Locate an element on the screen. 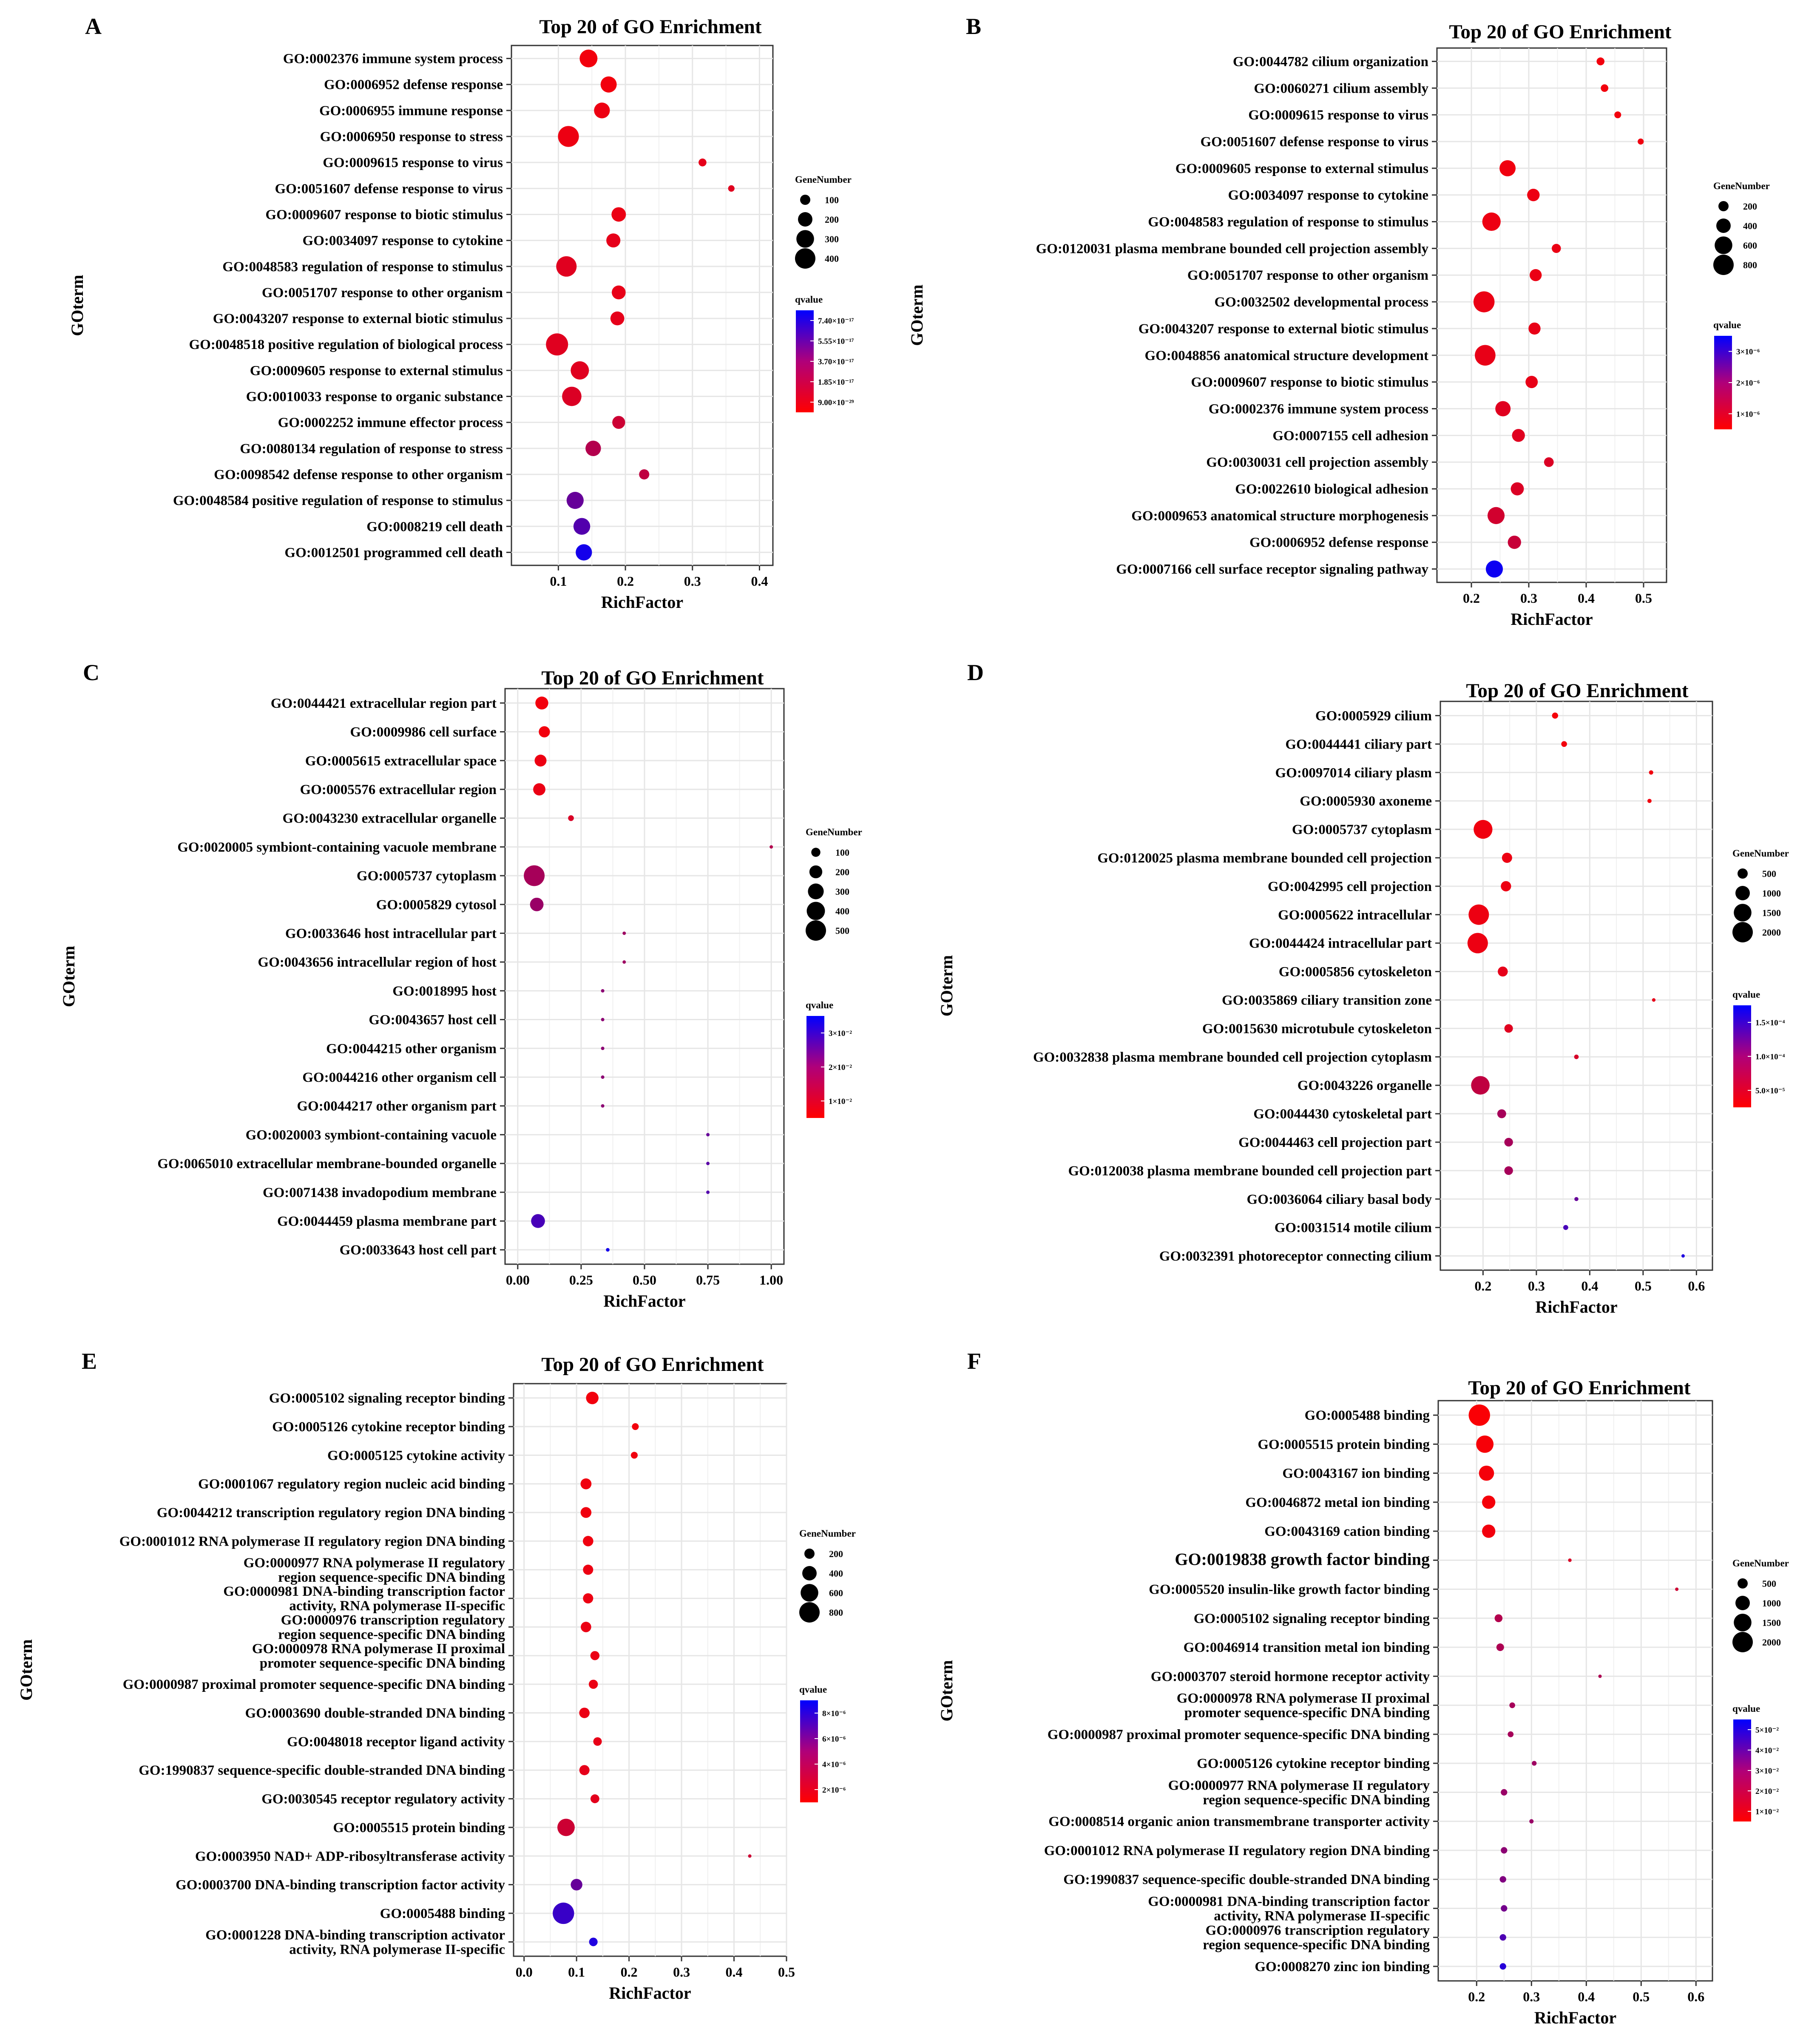 This screenshot has height=2037, width=1820. panel-f-xlabel: RichFactor is located at coordinates (1575, 2017).